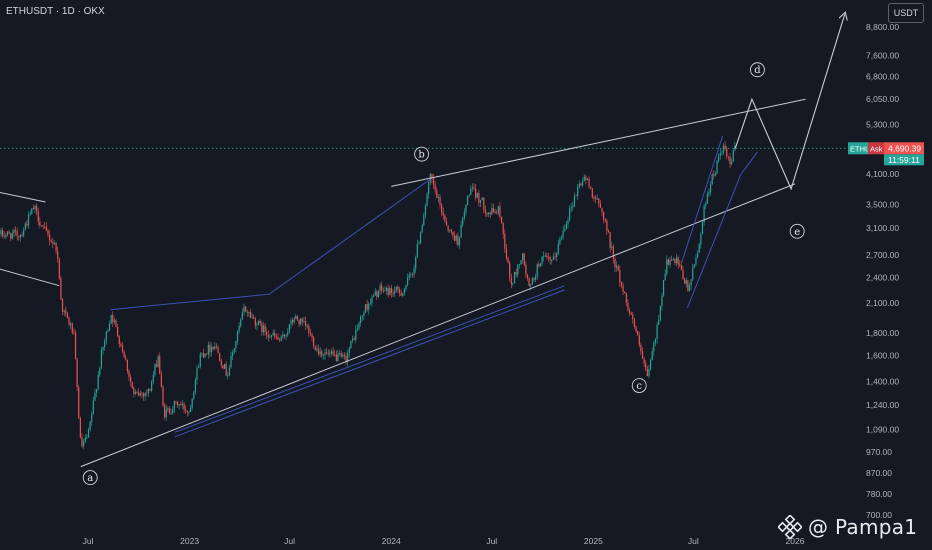  Describe the element at coordinates (882, 333) in the screenshot. I see `y-tick-label: 1,800.00` at that location.